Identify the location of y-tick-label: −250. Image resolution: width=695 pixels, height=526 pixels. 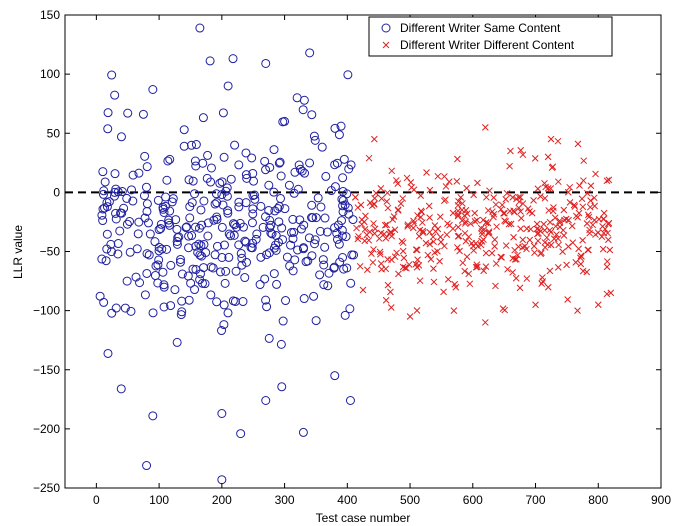
(46, 488).